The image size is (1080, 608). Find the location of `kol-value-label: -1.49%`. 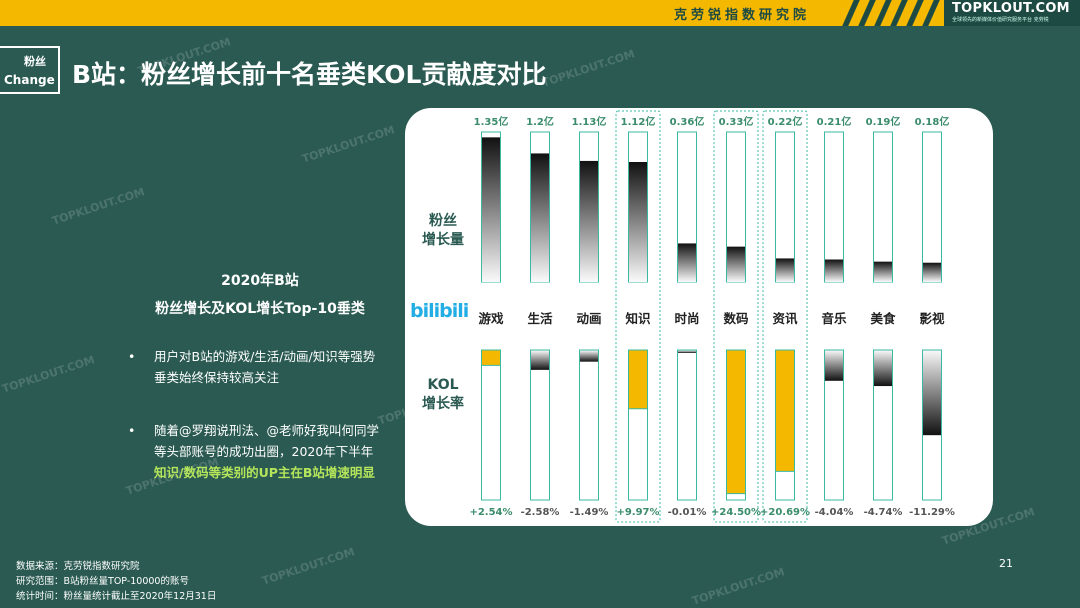

kol-value-label: -1.49% is located at coordinates (589, 512).